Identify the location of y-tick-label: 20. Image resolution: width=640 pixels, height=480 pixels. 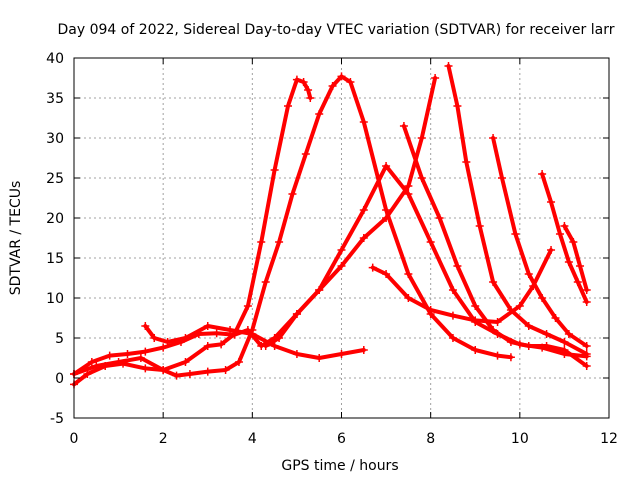
(55, 219).